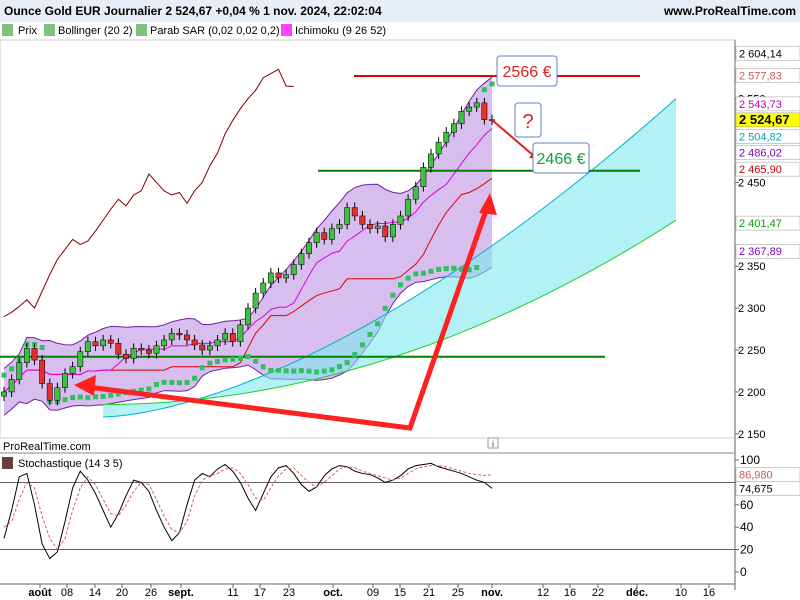  What do you see at coordinates (750, 460) in the screenshot?
I see `stochastic-y-label: 100` at bounding box center [750, 460].